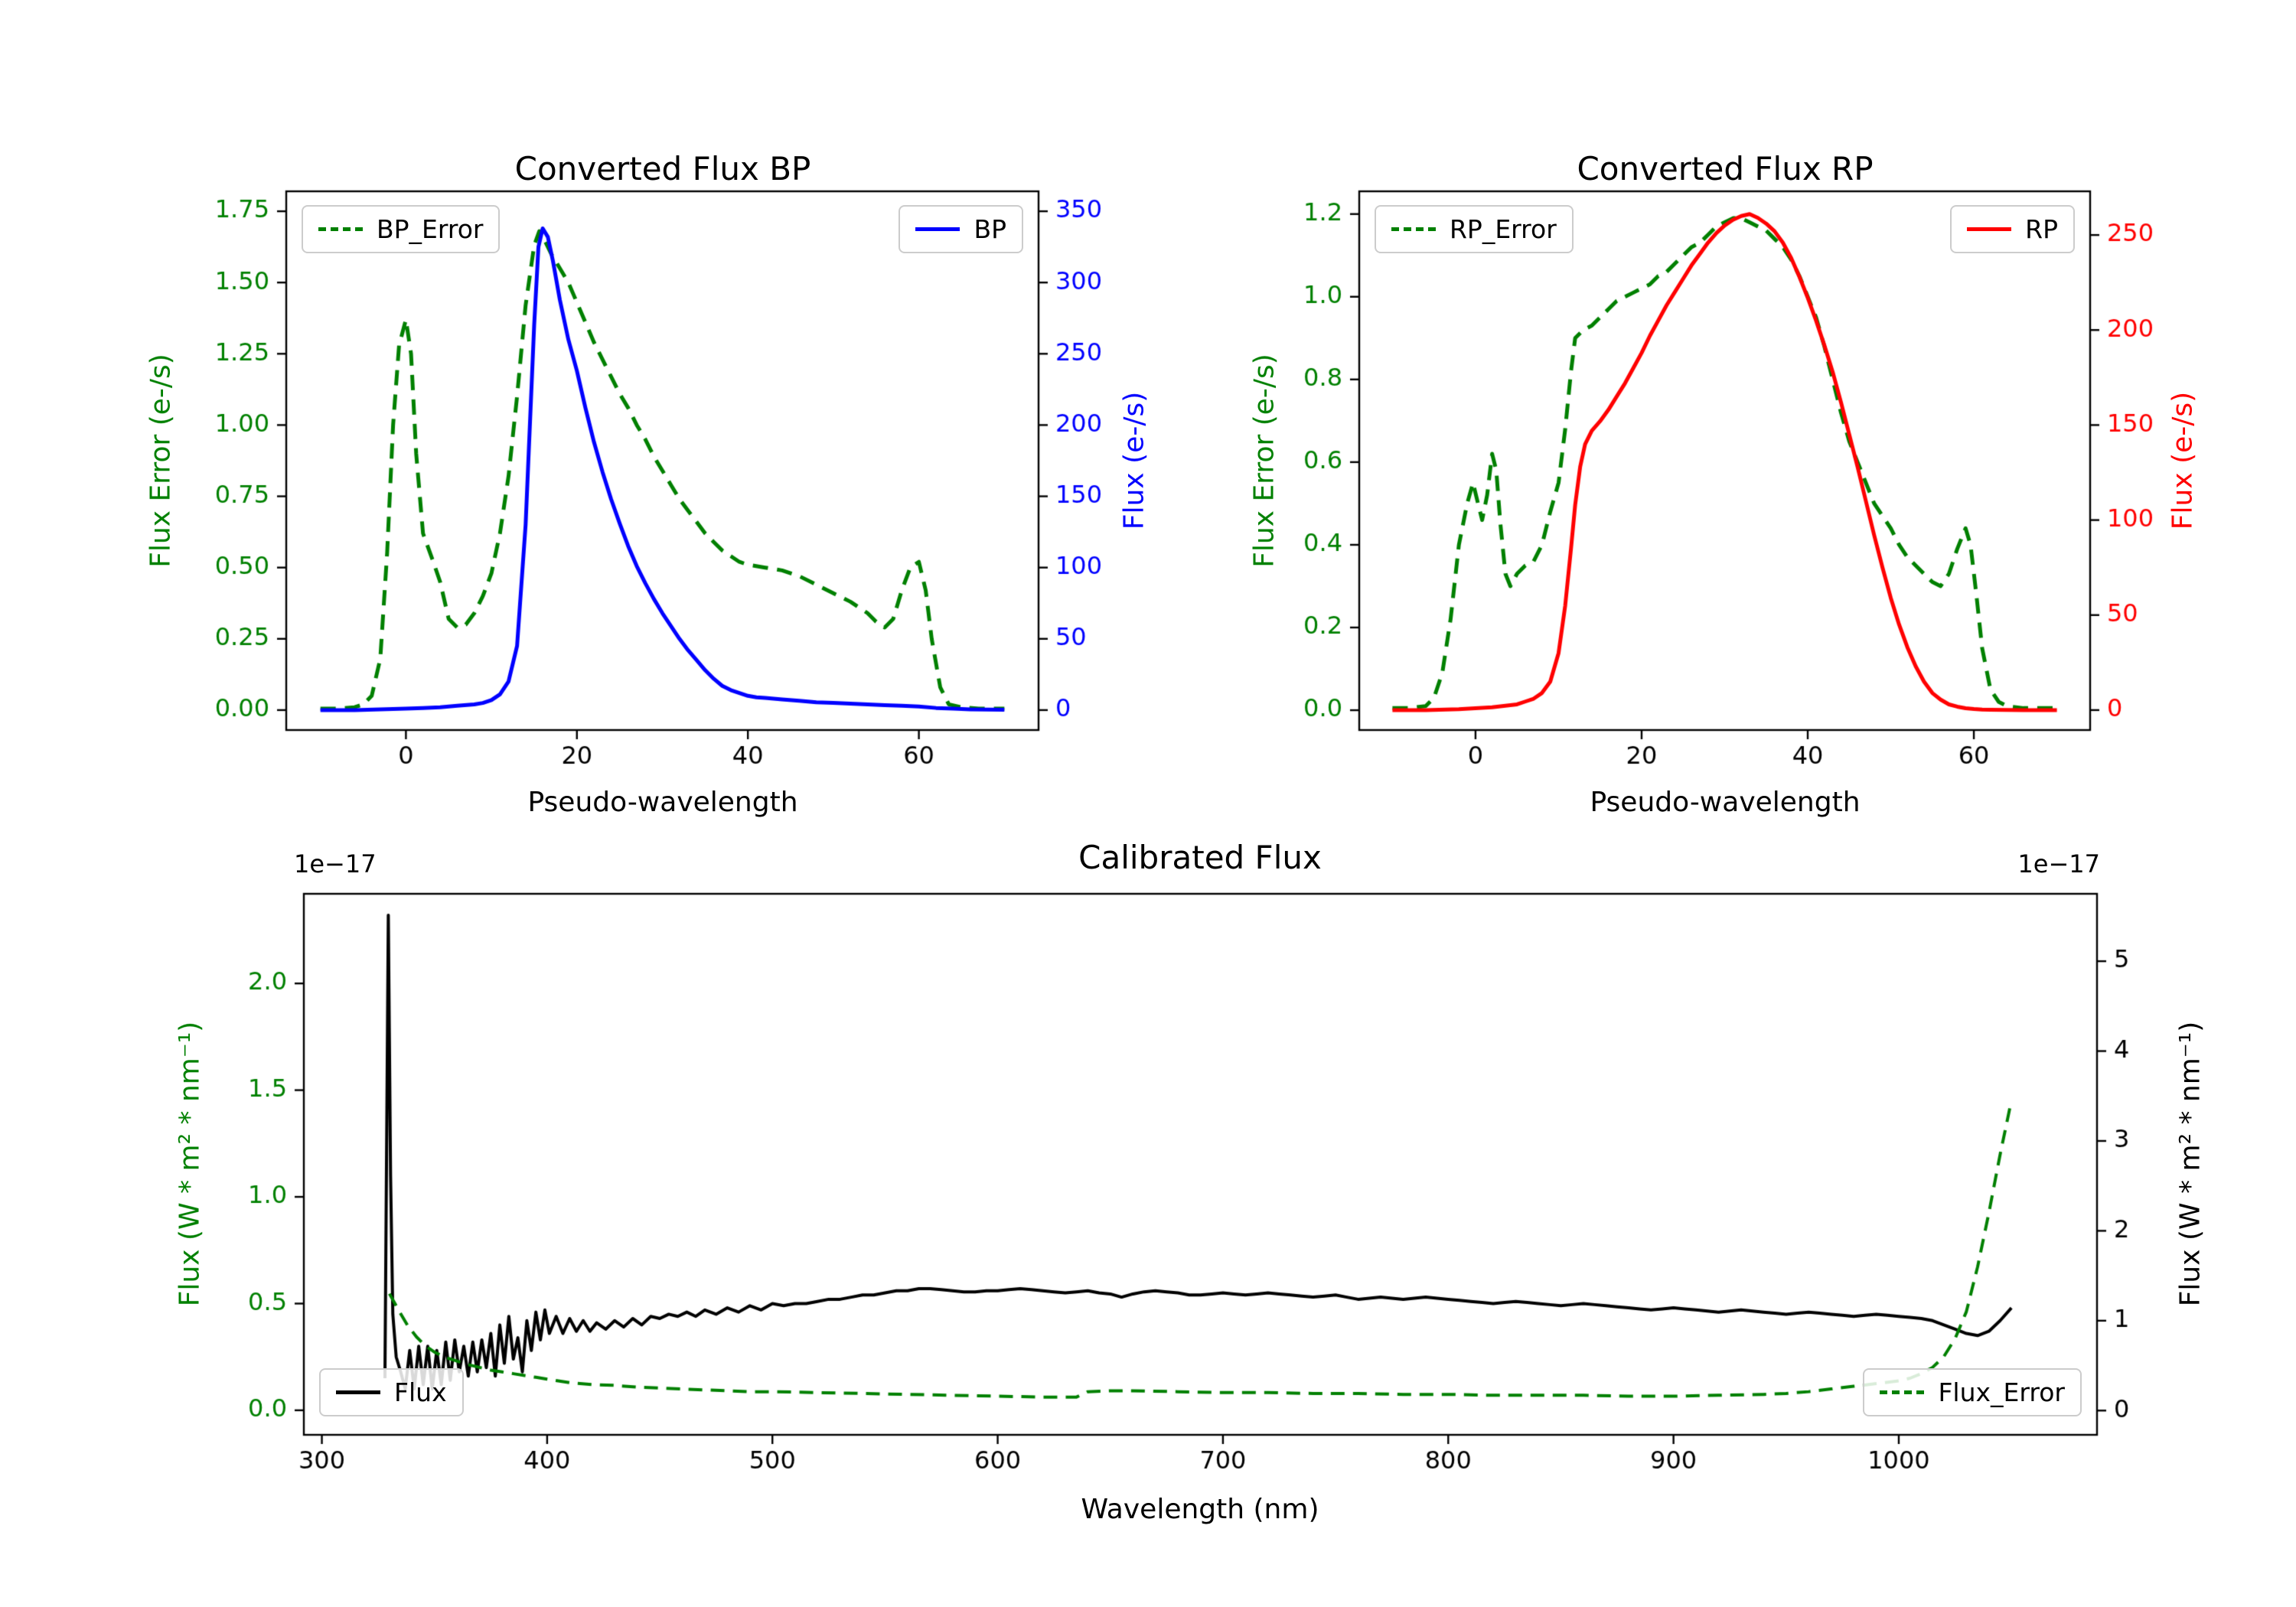  I want to click on legend-bp: BP, so click(961, 229).